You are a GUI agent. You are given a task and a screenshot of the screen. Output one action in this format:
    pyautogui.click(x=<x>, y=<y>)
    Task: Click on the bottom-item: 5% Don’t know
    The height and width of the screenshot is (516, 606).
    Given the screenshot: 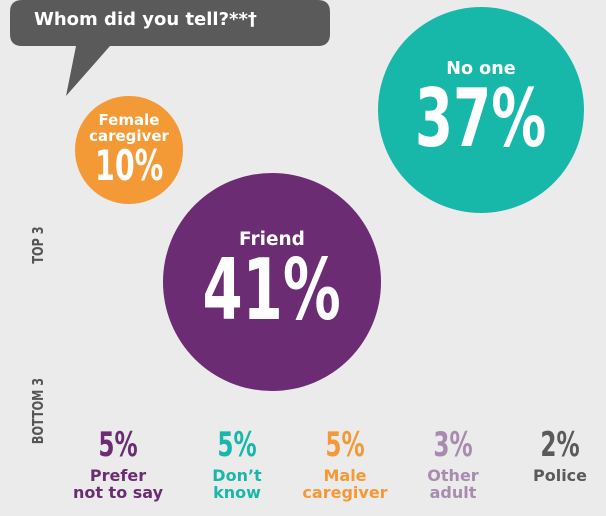 What is the action you would take?
    pyautogui.click(x=237, y=465)
    